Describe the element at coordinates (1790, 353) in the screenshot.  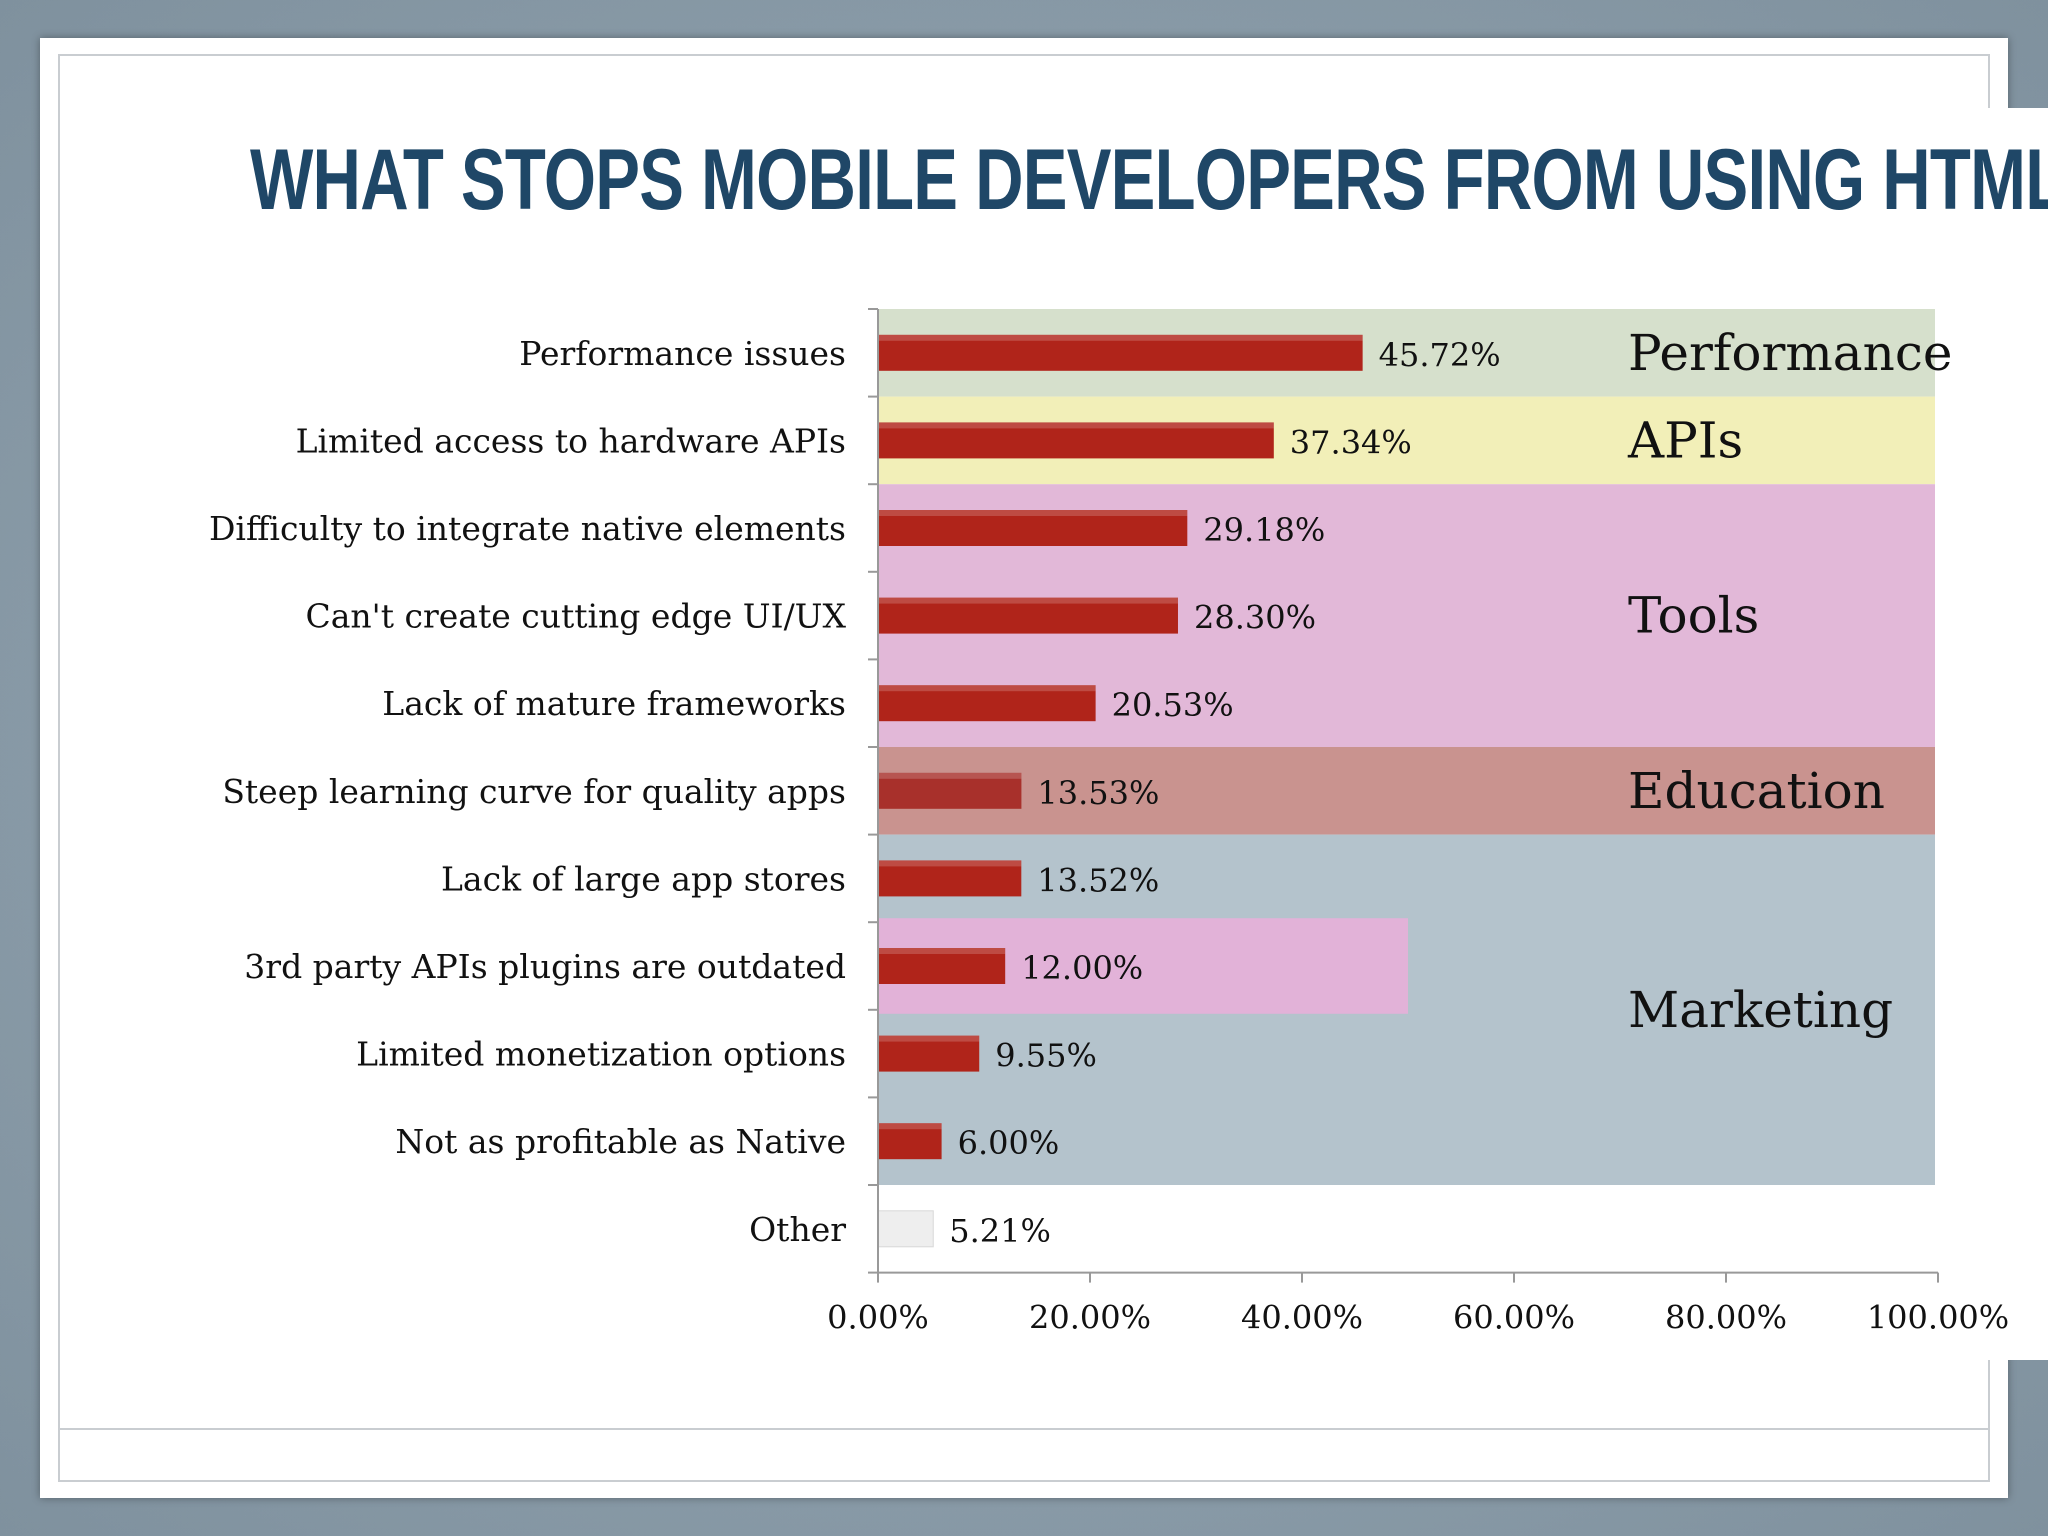
I see `group-label-performance: Performance` at that location.